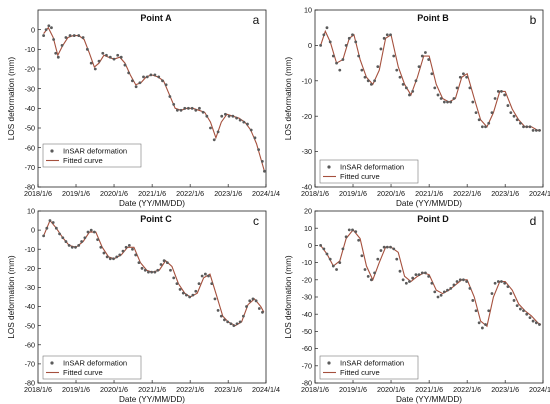 The width and height of the screenshot is (550, 404). Describe the element at coordinates (430, 80) in the screenshot. I see `fitted-curve-line` at that location.